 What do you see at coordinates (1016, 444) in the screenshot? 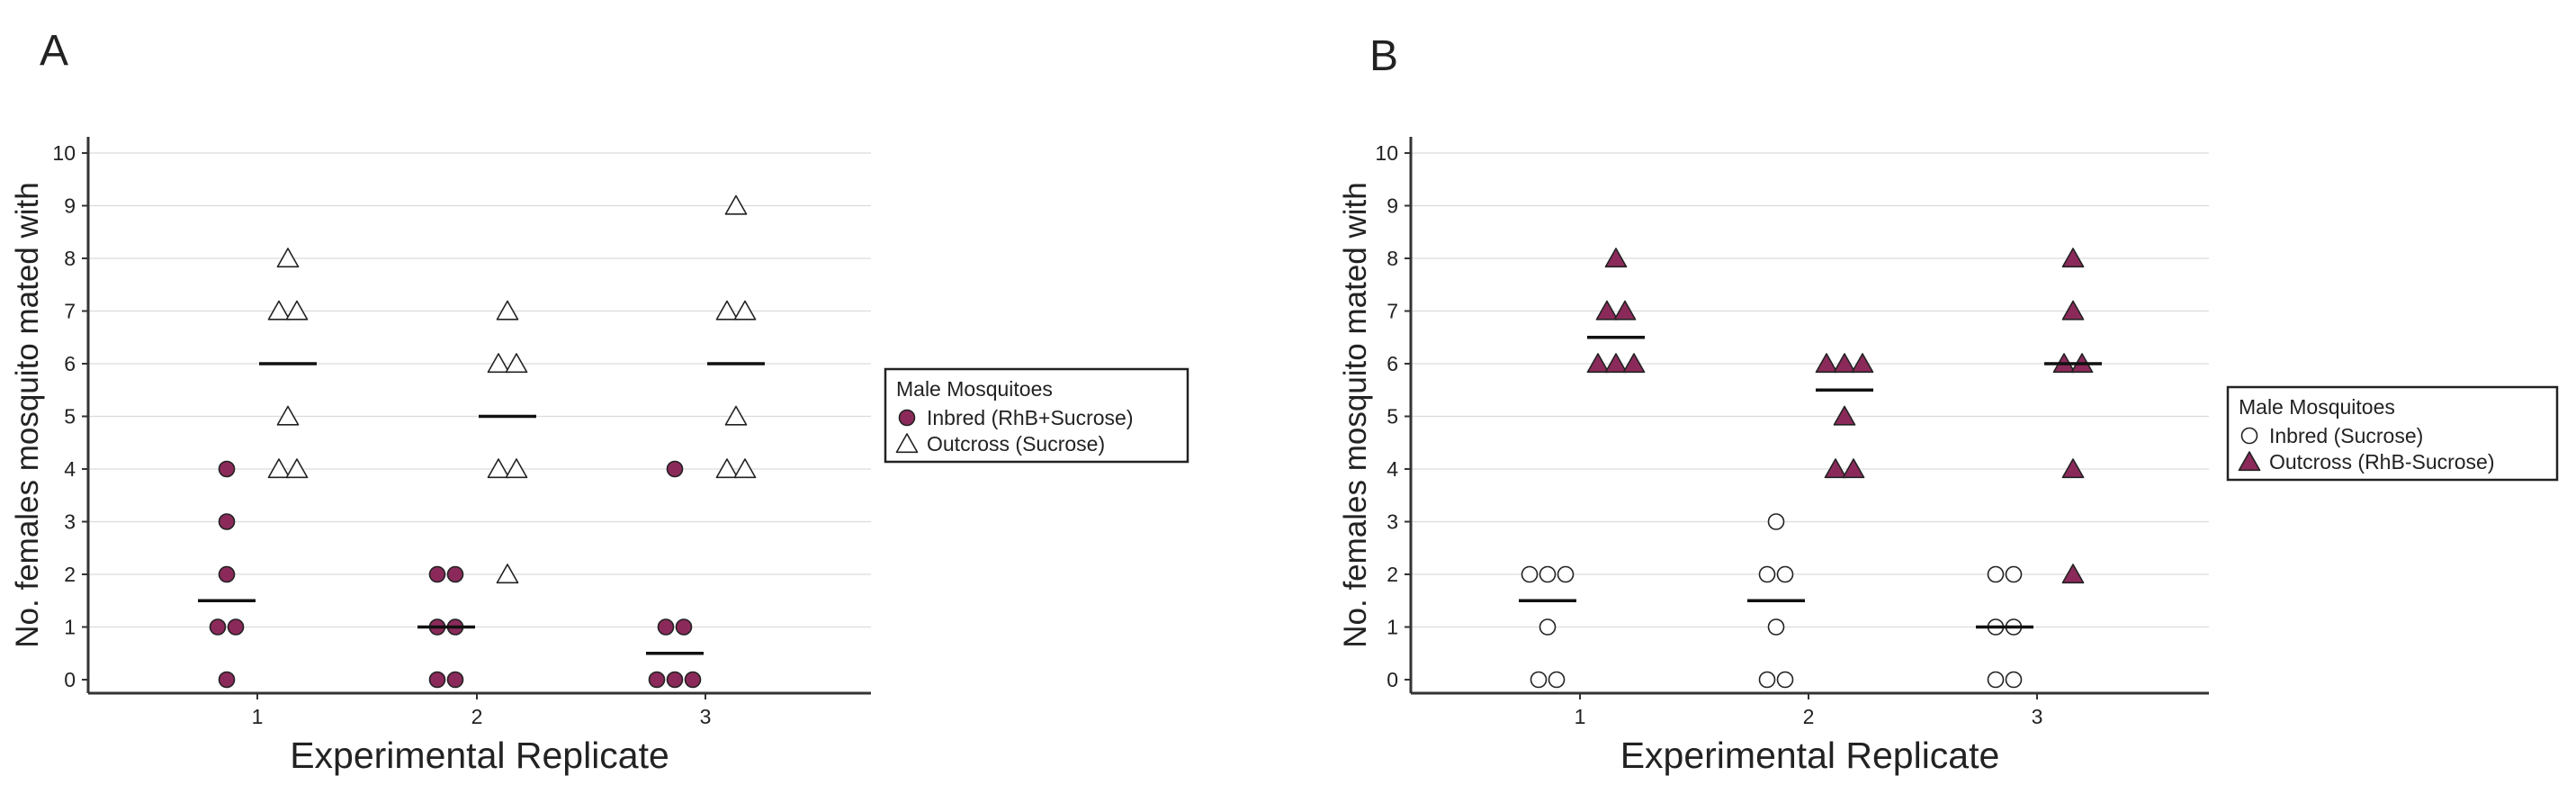
I see `legend-label: Outcross (Sucrose)` at bounding box center [1016, 444].